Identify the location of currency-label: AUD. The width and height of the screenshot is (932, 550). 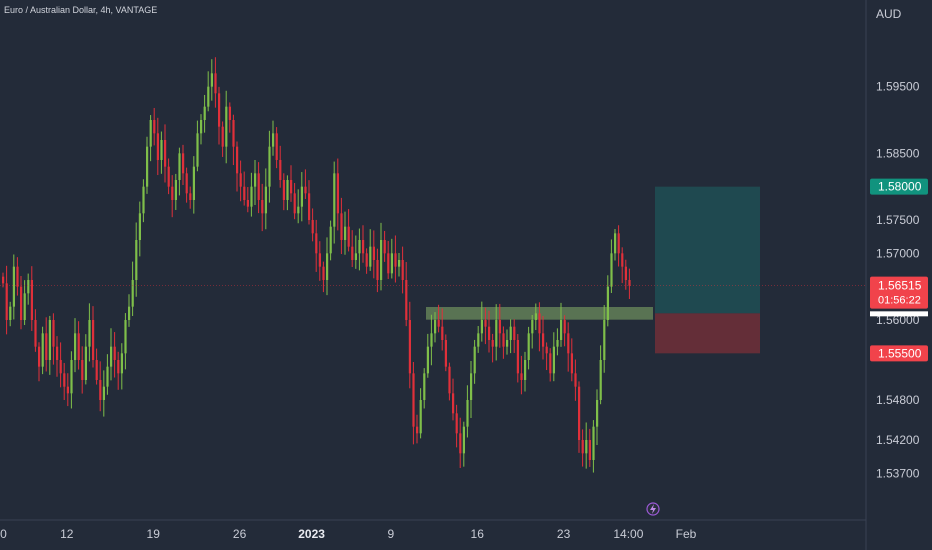
(889, 14).